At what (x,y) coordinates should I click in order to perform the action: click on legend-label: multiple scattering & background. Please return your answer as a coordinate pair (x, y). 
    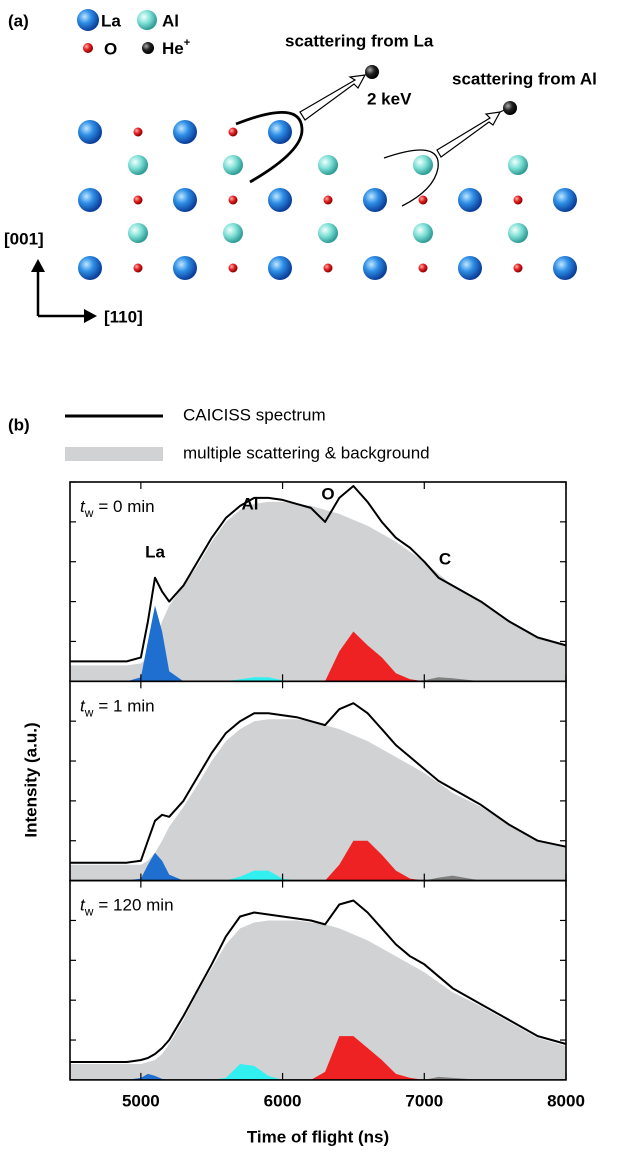
    Looking at the image, I should click on (306, 452).